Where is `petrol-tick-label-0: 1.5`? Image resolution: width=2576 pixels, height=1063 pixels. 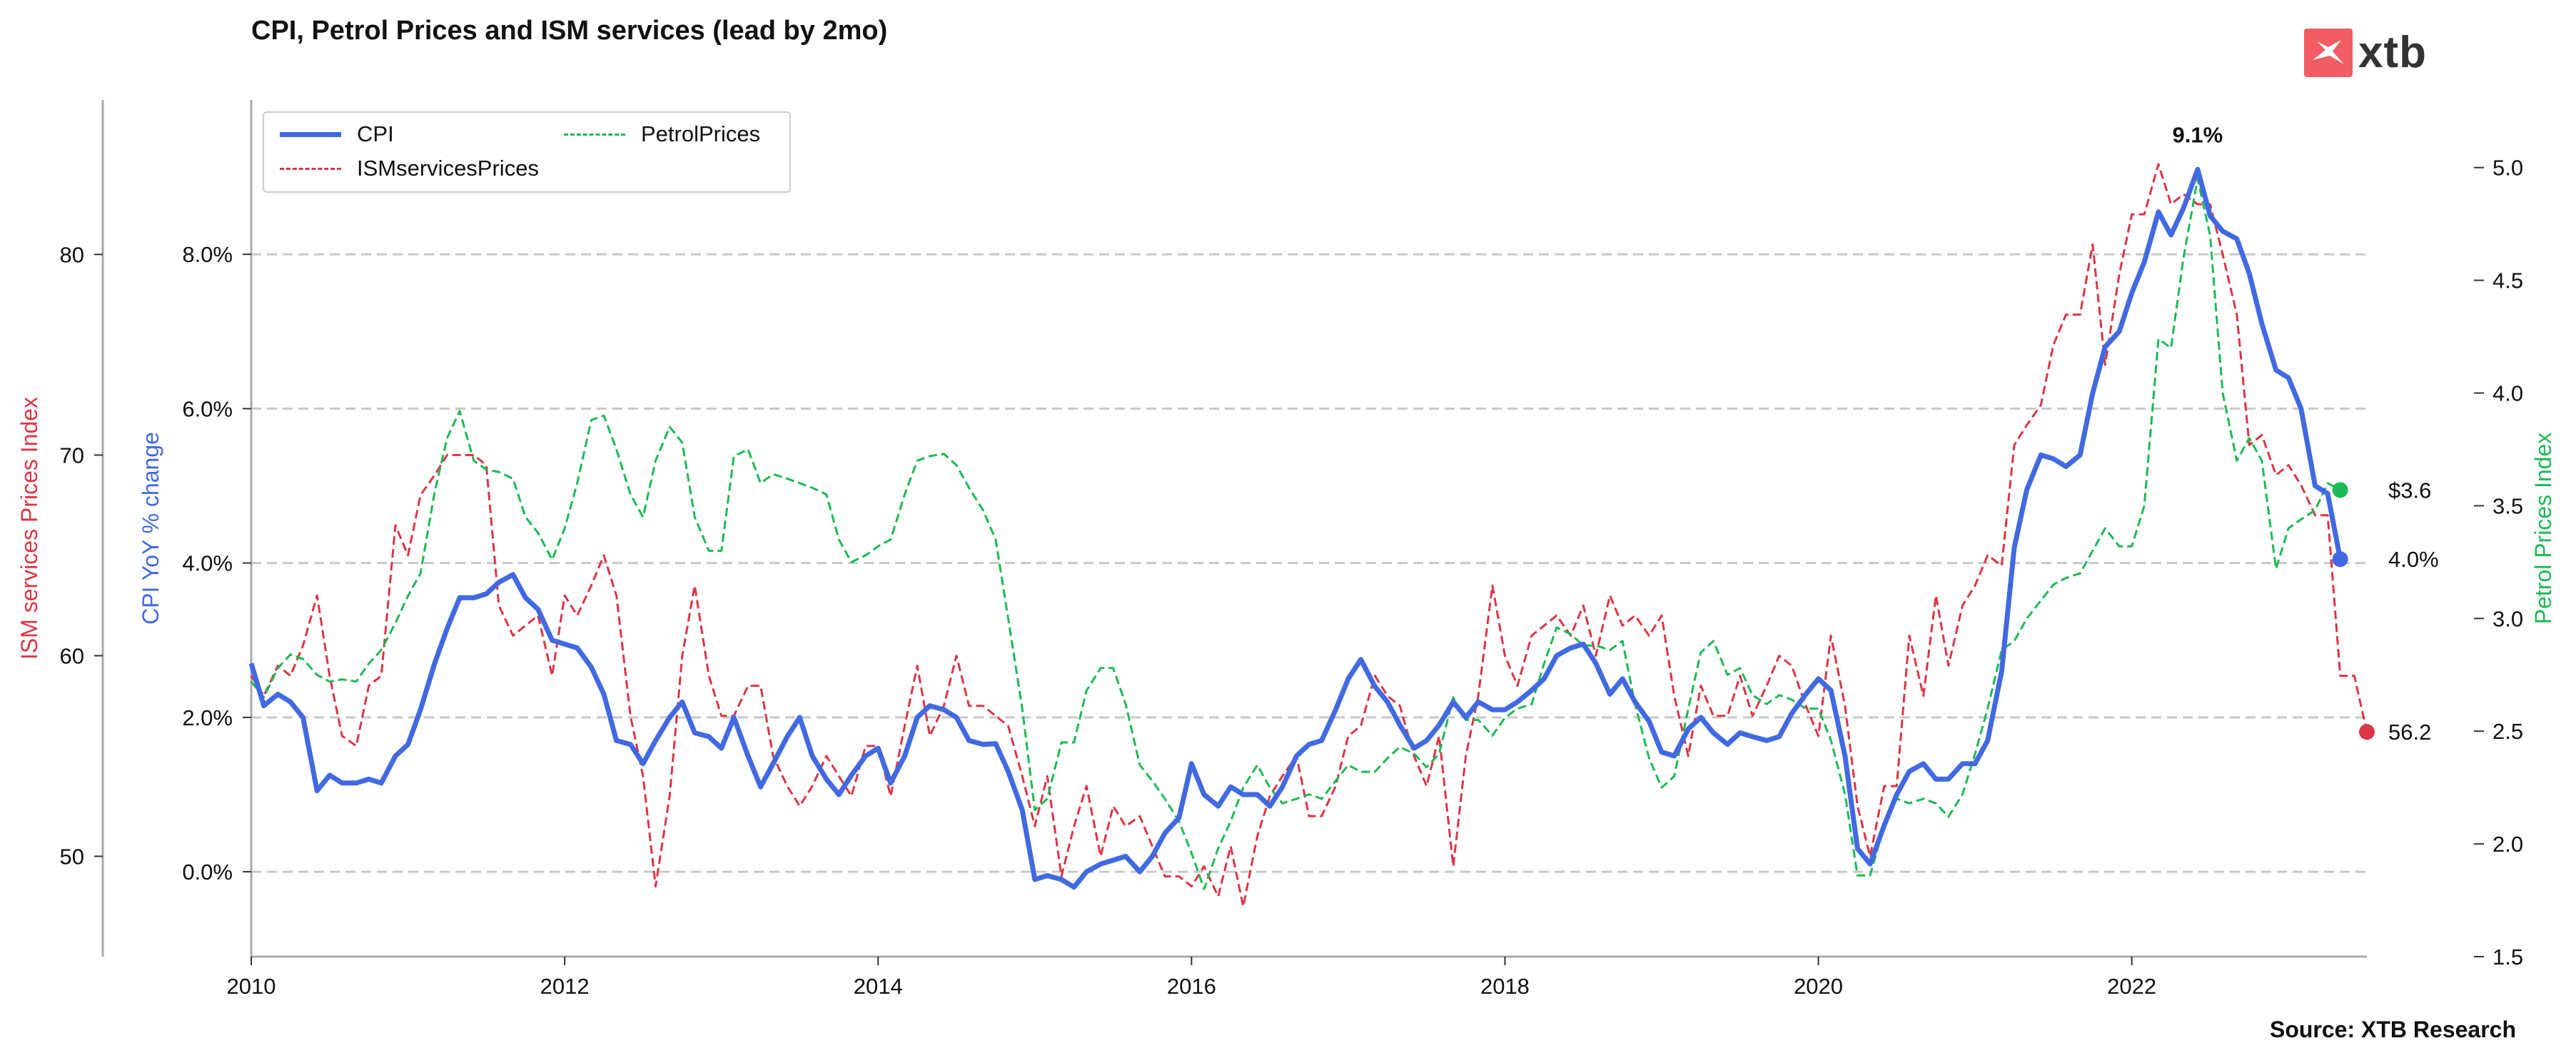
petrol-tick-label-0: 1.5 is located at coordinates (2507, 956).